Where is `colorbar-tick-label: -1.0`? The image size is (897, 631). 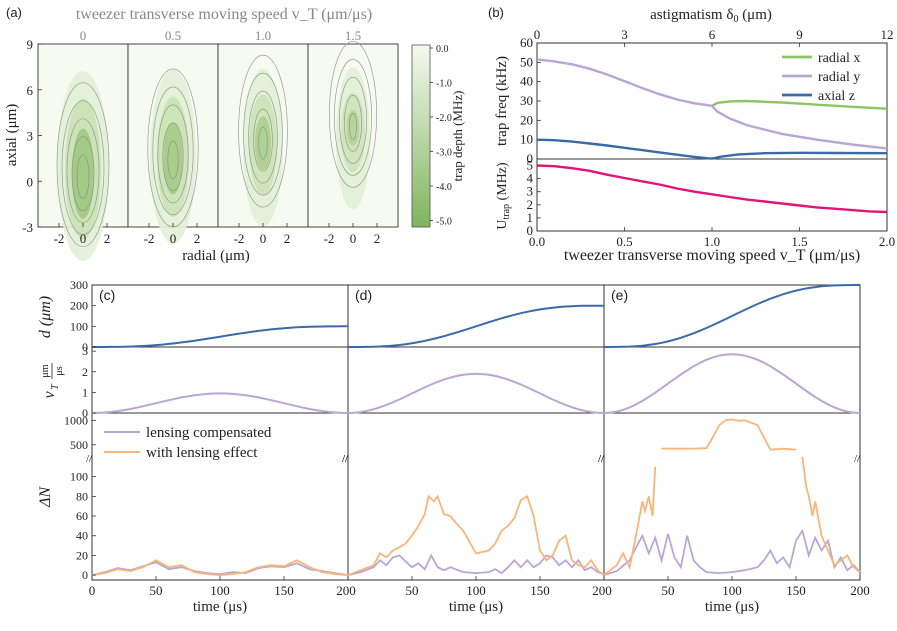
colorbar-tick-label: -1.0 is located at coordinates (444, 84).